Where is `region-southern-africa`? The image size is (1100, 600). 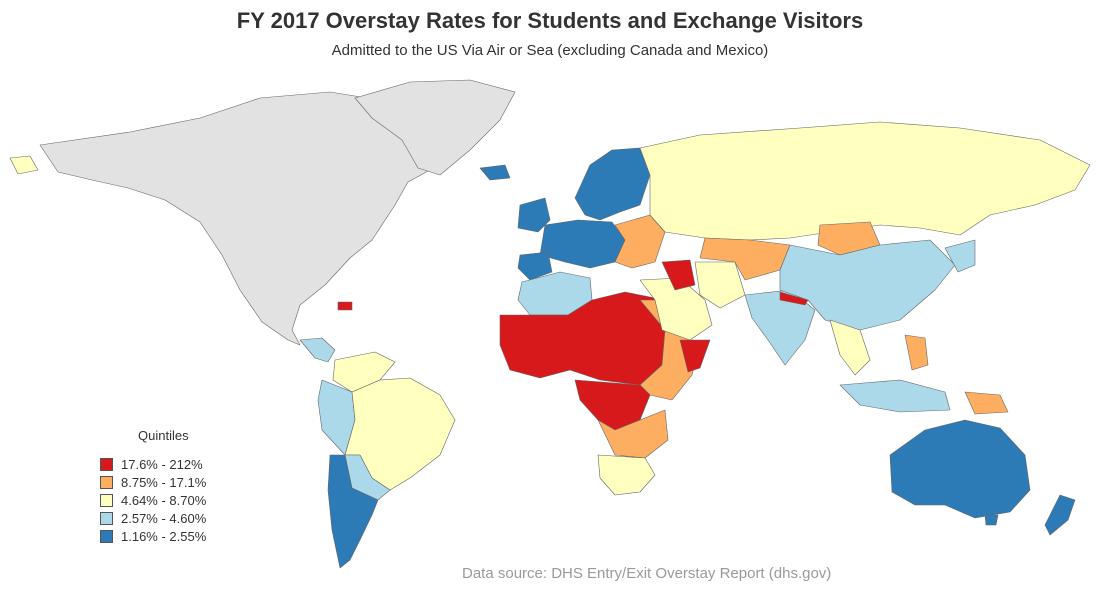 region-southern-africa is located at coordinates (626, 475).